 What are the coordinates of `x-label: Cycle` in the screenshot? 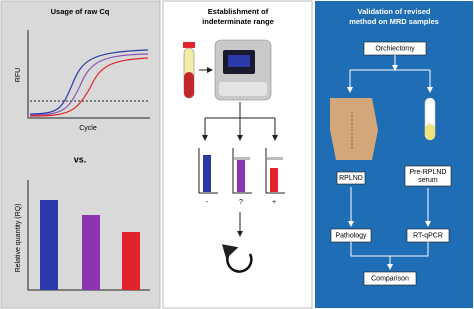 It's located at (88, 128).